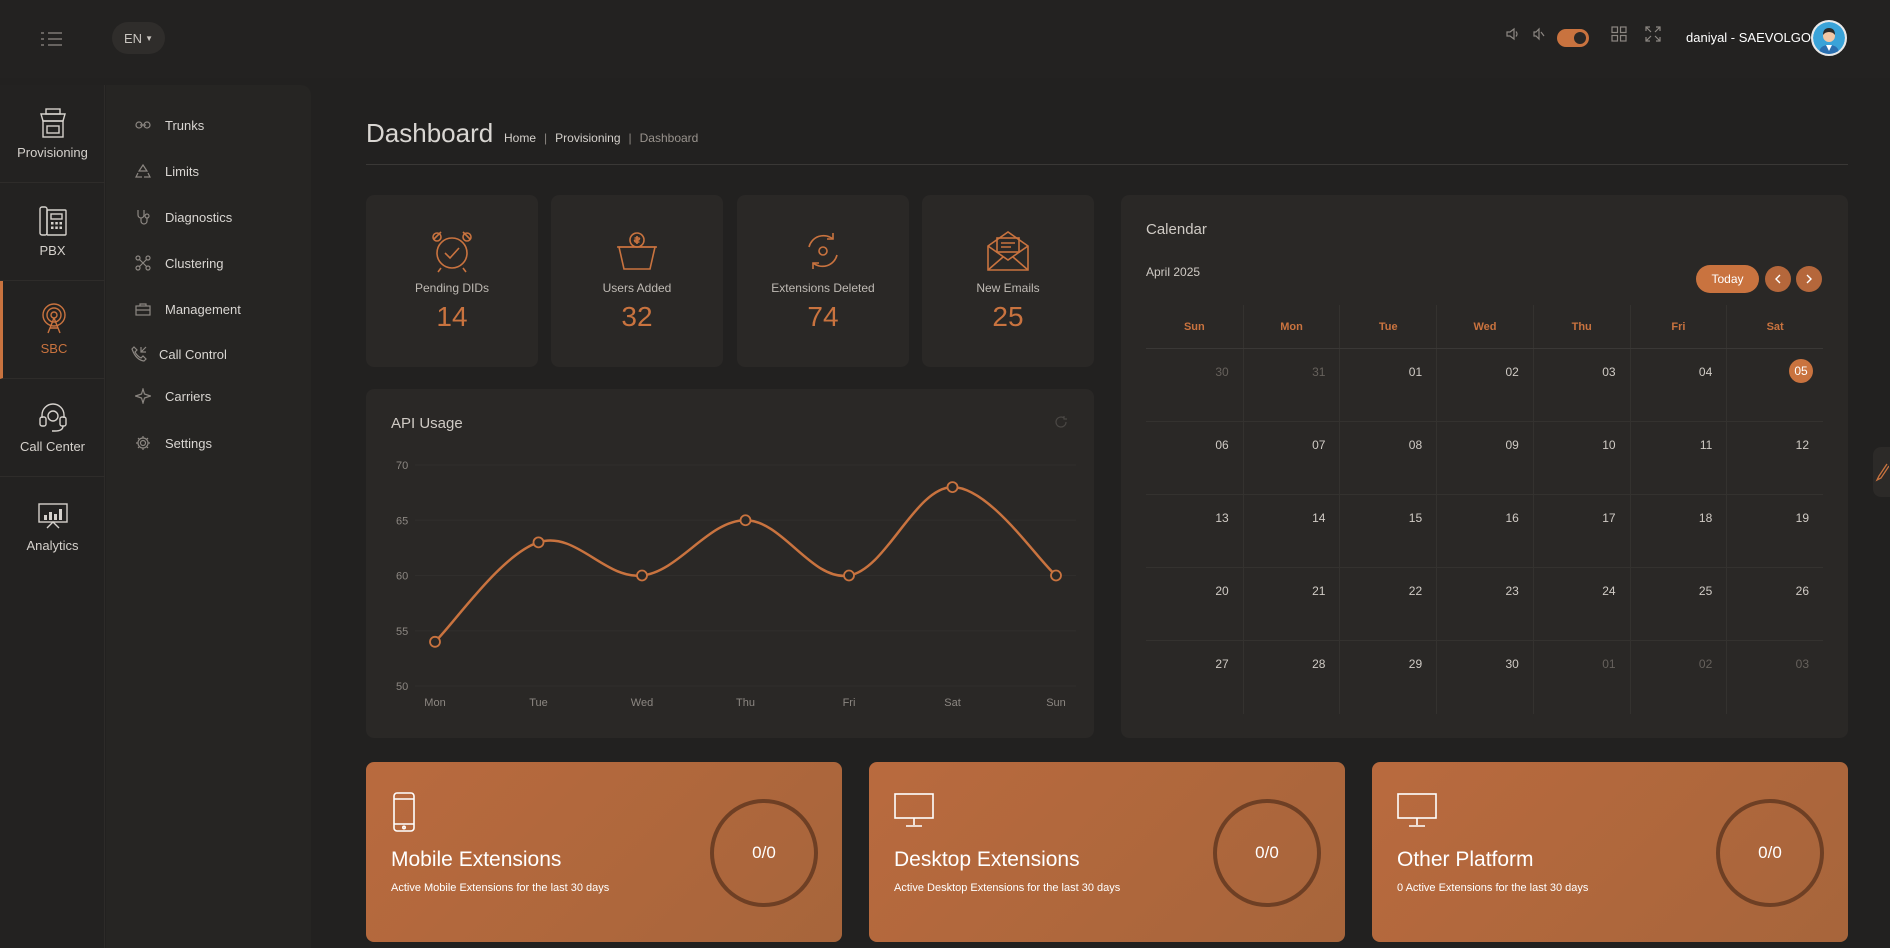 The width and height of the screenshot is (1890, 948). I want to click on chevron-right-icon, so click(1809, 279).